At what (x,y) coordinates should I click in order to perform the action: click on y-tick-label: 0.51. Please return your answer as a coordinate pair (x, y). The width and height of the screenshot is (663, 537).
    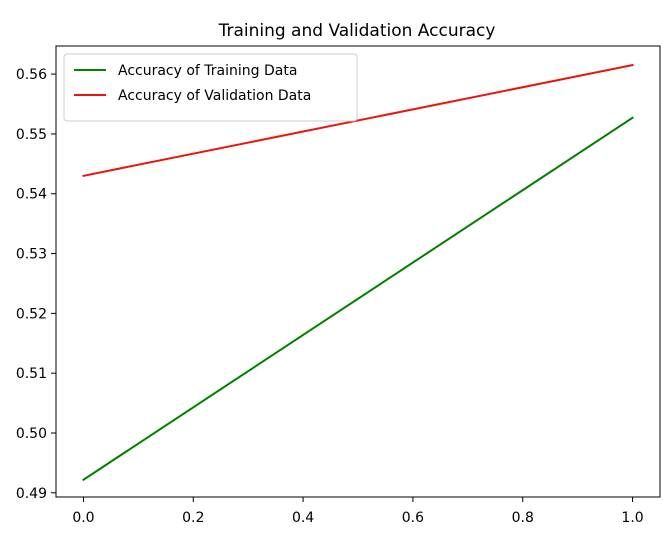
    Looking at the image, I should click on (31, 374).